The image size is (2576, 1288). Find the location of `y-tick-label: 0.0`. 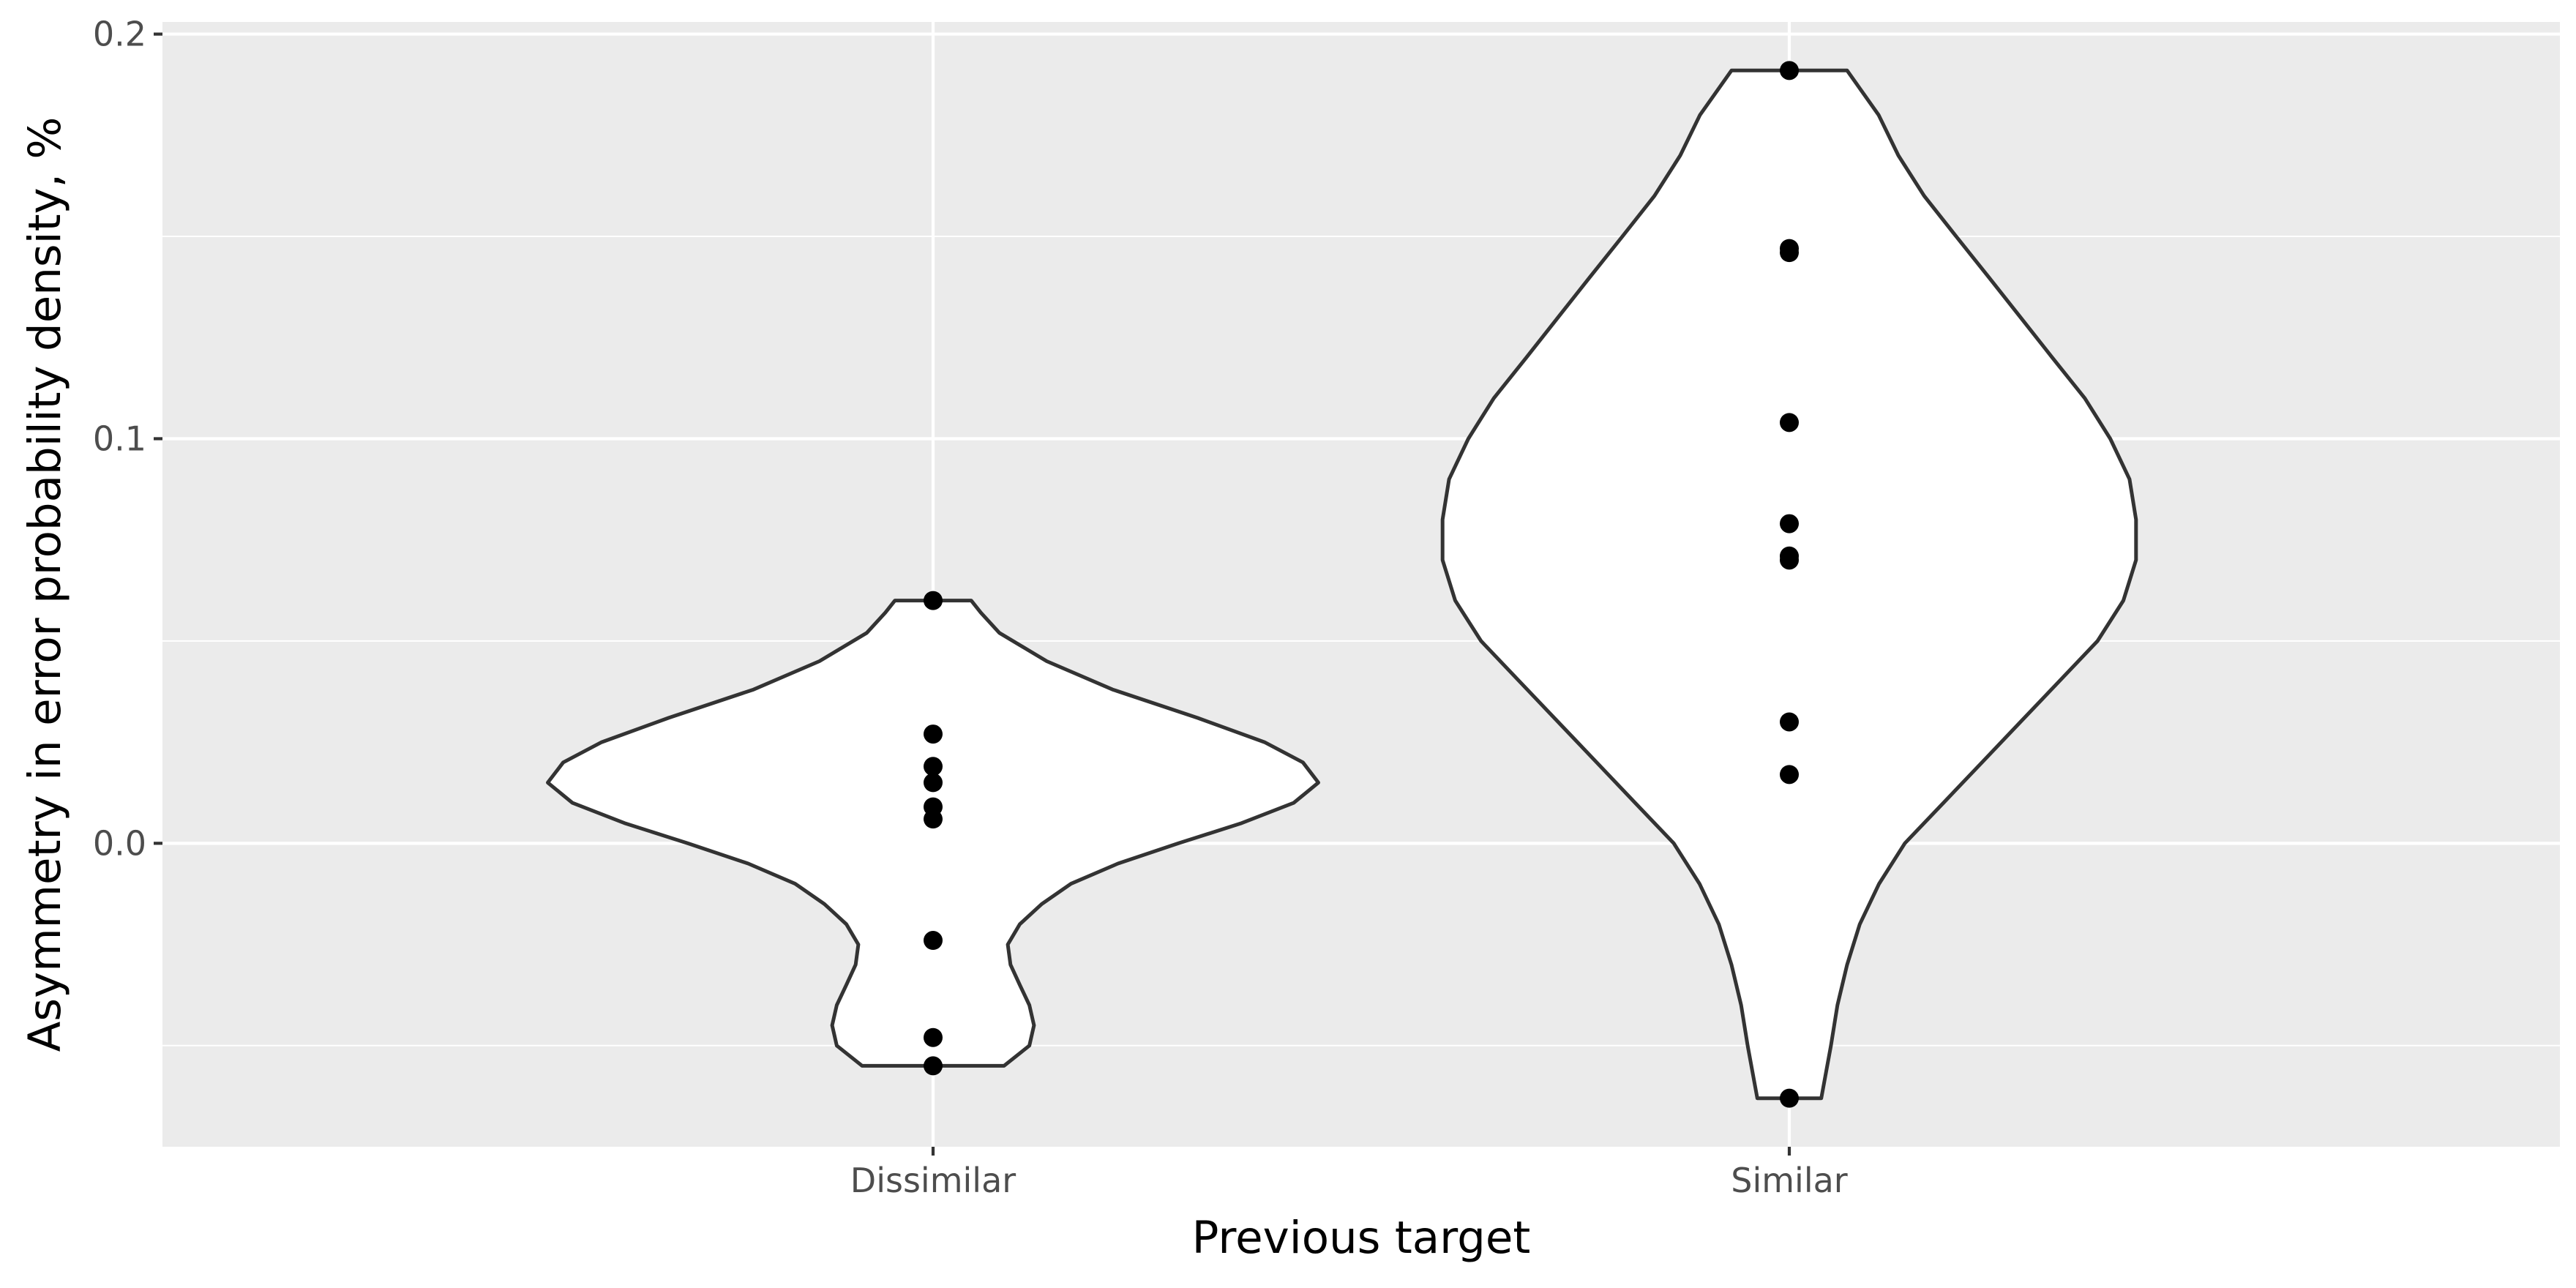

y-tick-label: 0.0 is located at coordinates (119, 843).